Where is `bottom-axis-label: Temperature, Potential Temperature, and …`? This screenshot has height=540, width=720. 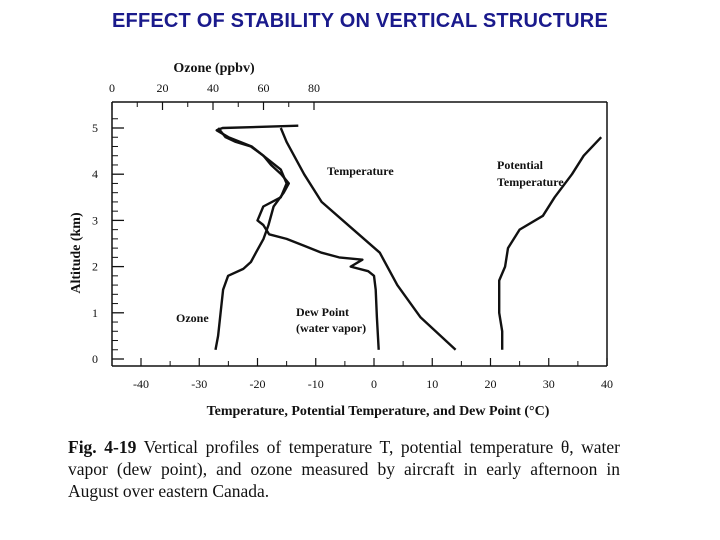
bottom-axis-label: Temperature, Potential Temperature, and … is located at coordinates (378, 411).